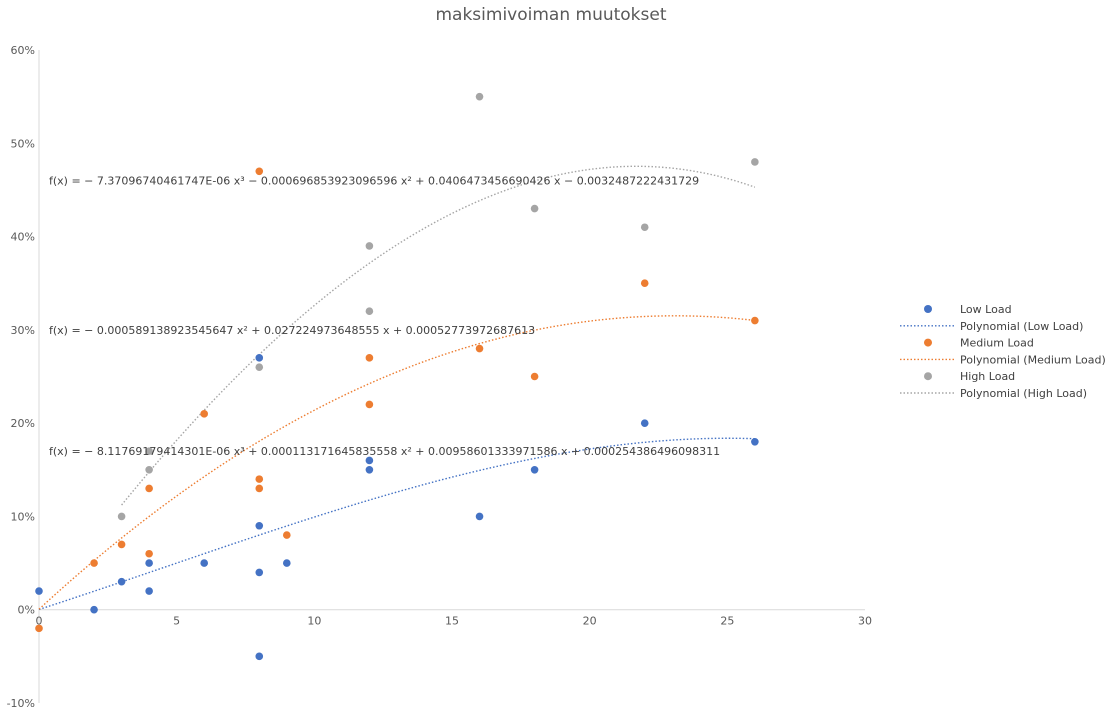 Image resolution: width=1115 pixels, height=714 pixels. I want to click on x-tick-label: 25, so click(727, 621).